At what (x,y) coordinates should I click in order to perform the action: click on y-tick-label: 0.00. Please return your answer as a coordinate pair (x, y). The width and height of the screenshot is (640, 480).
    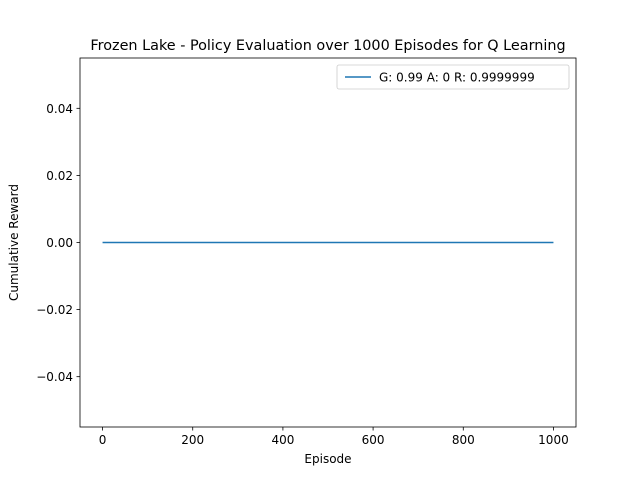
    Looking at the image, I should click on (59, 243).